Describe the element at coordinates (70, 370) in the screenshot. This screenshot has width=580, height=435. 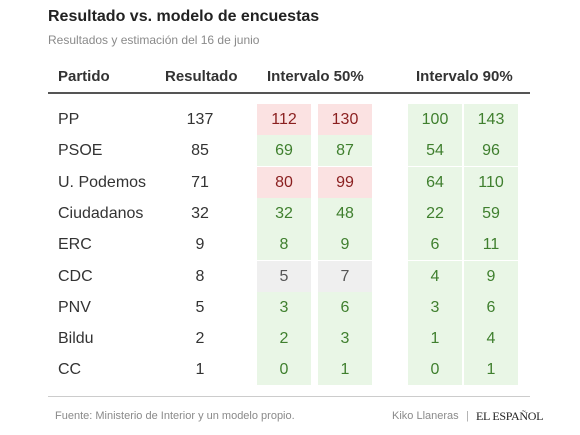
I see `party-name: CC` at that location.